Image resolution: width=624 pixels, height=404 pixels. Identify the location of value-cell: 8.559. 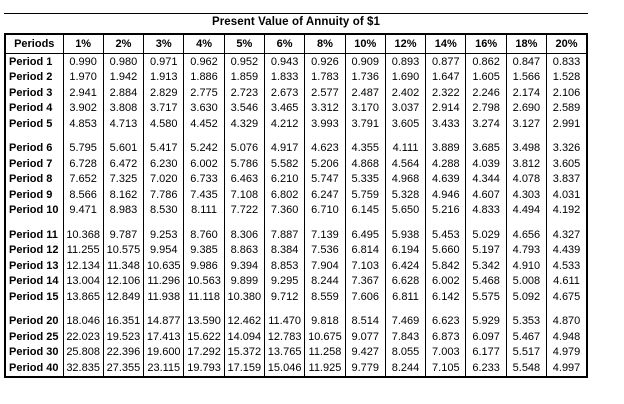
(325, 297).